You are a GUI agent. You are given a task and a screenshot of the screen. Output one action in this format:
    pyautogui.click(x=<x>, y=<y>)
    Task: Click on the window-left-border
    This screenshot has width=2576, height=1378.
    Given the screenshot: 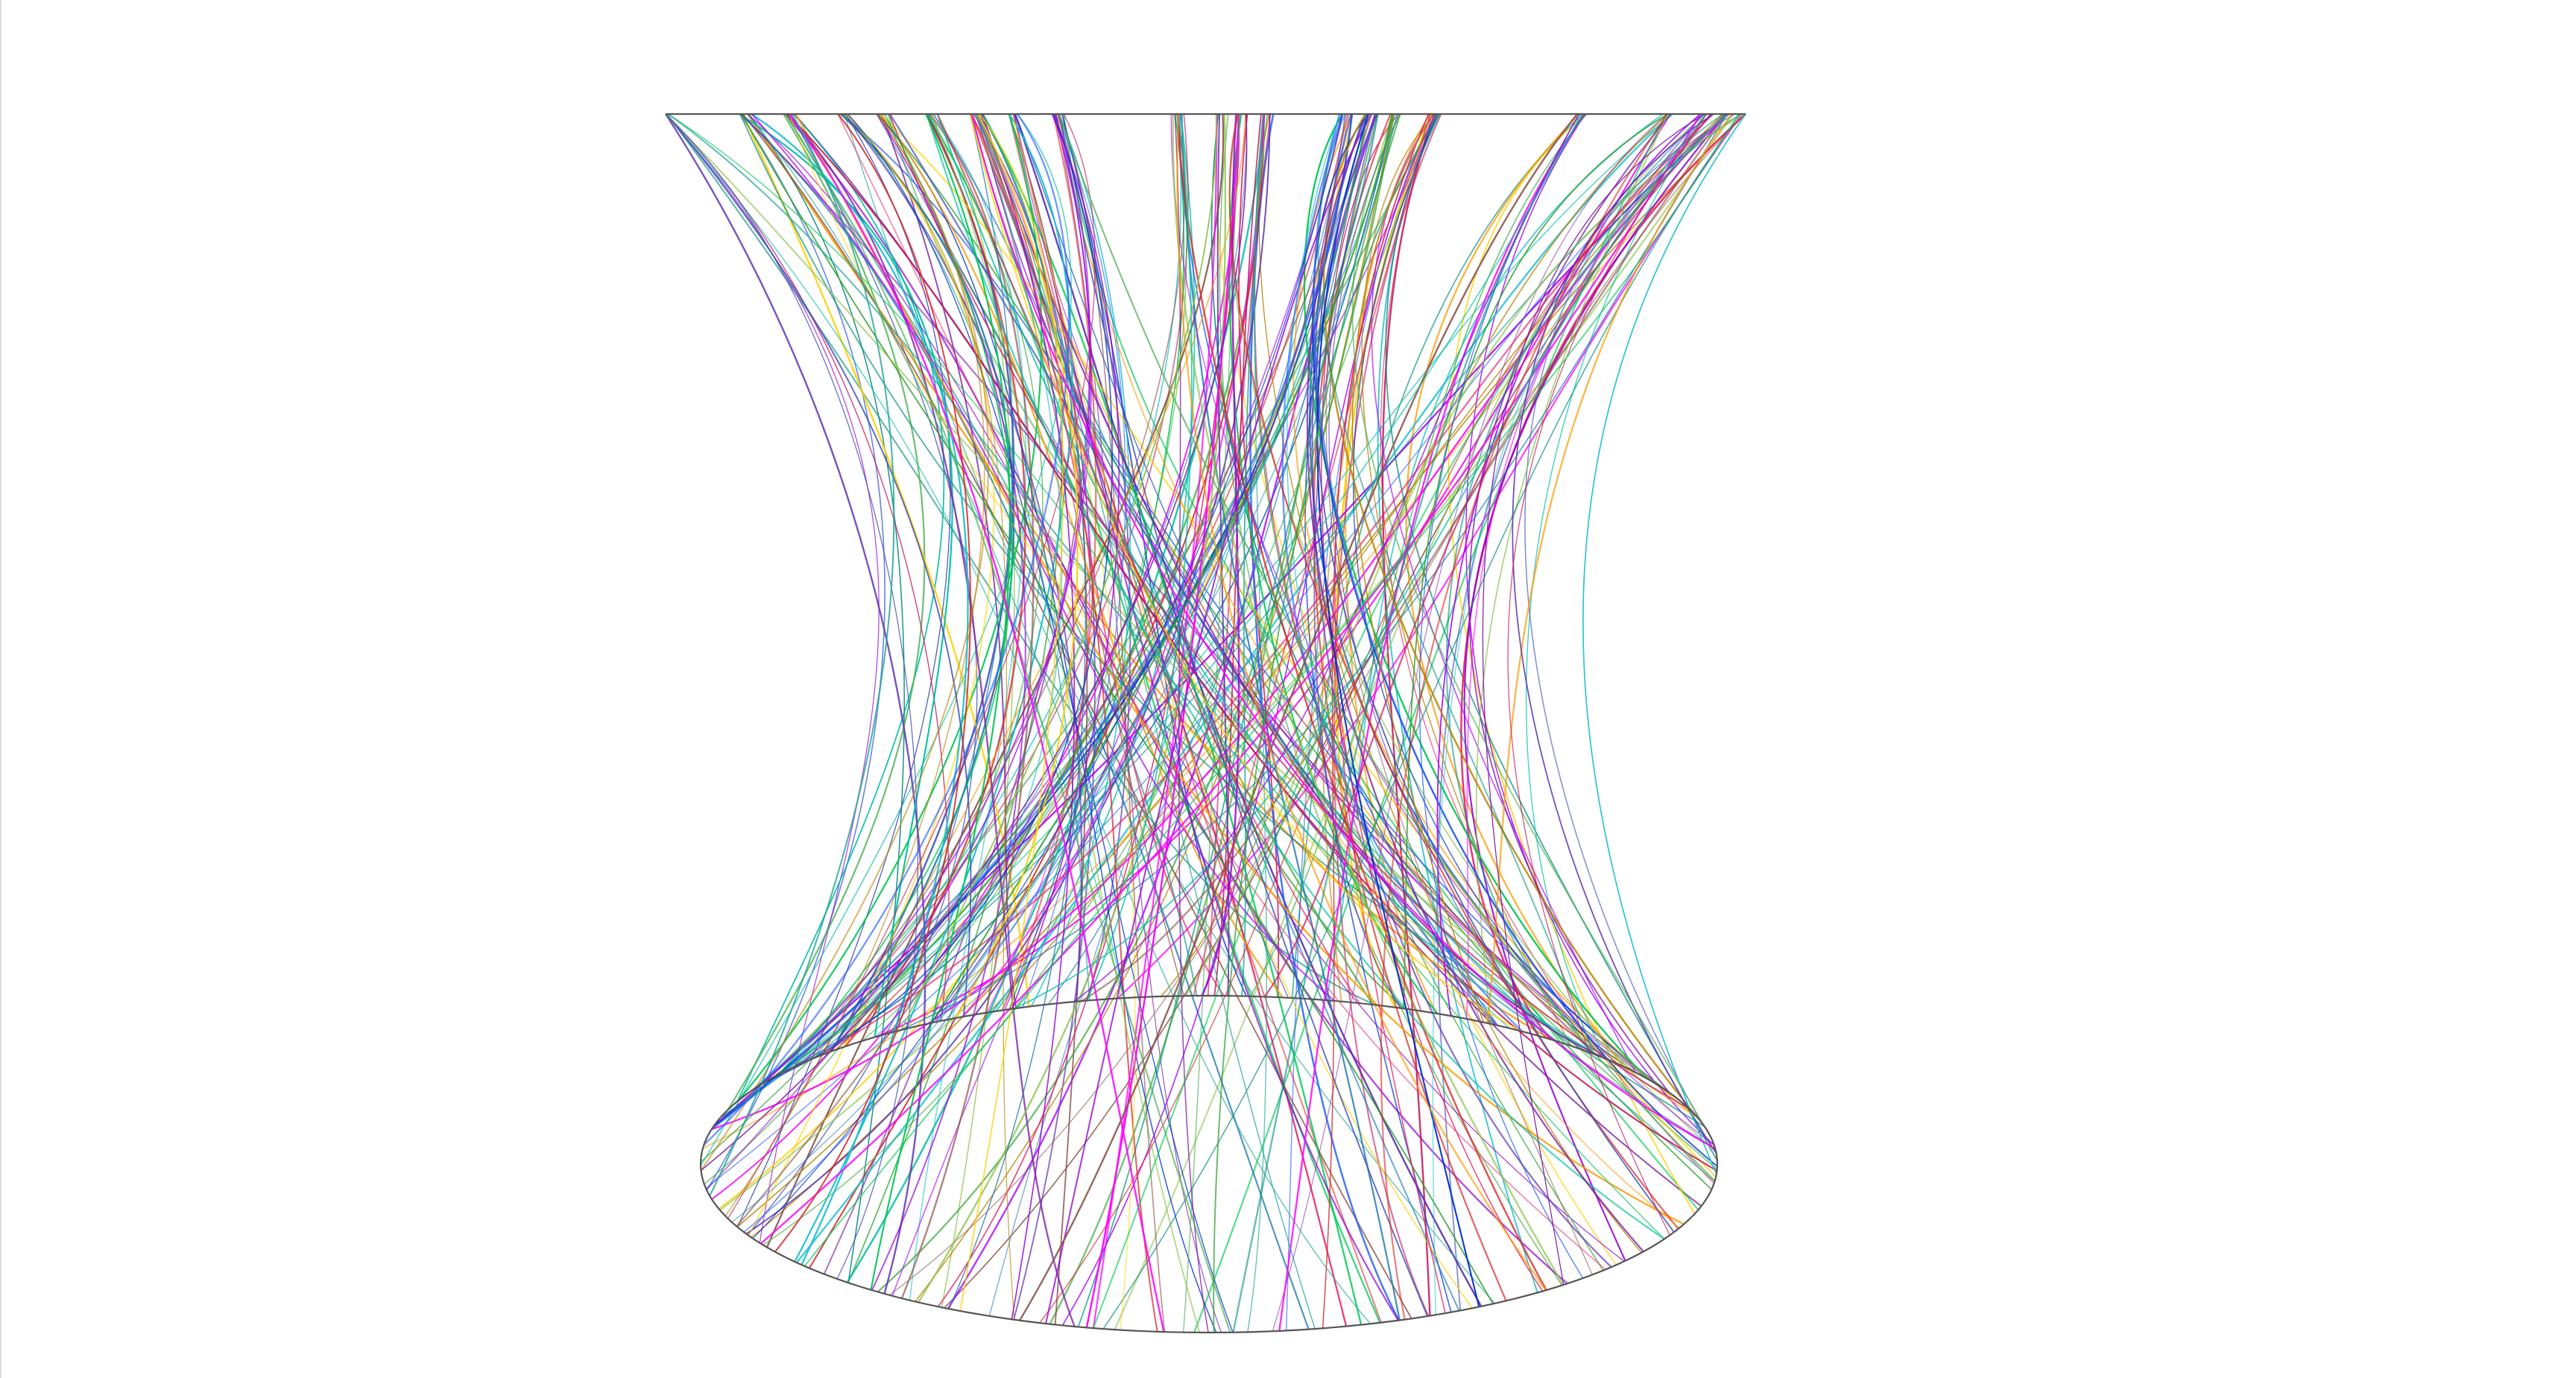 What is the action you would take?
    pyautogui.click(x=0, y=689)
    